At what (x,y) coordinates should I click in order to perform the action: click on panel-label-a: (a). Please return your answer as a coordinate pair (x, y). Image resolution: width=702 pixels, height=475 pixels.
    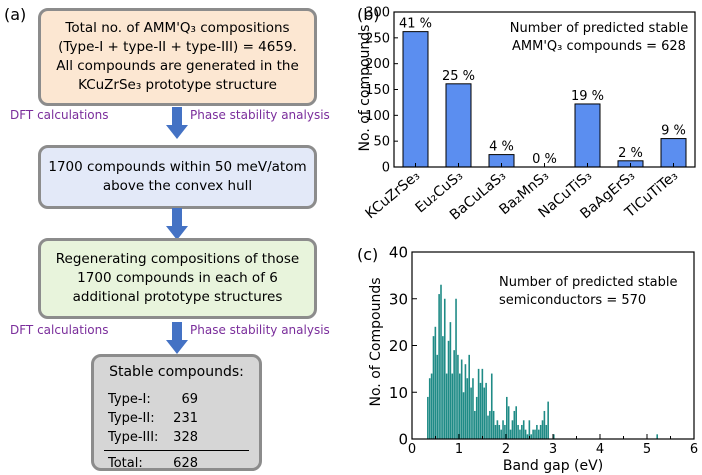
    Looking at the image, I should click on (15, 14).